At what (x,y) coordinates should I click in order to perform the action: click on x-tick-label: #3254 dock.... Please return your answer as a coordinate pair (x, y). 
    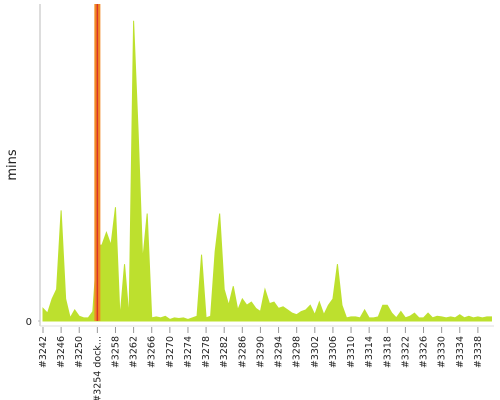
    Looking at the image, I should click on (97, 368).